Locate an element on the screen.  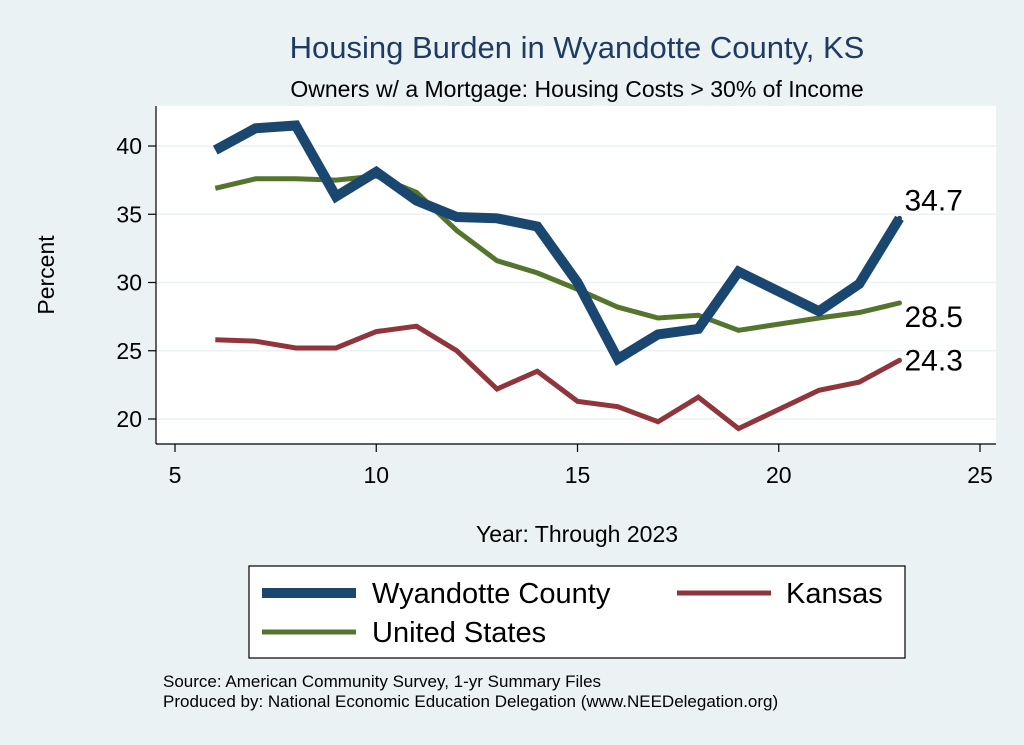
y-axis-label: Percent is located at coordinates (46, 275).